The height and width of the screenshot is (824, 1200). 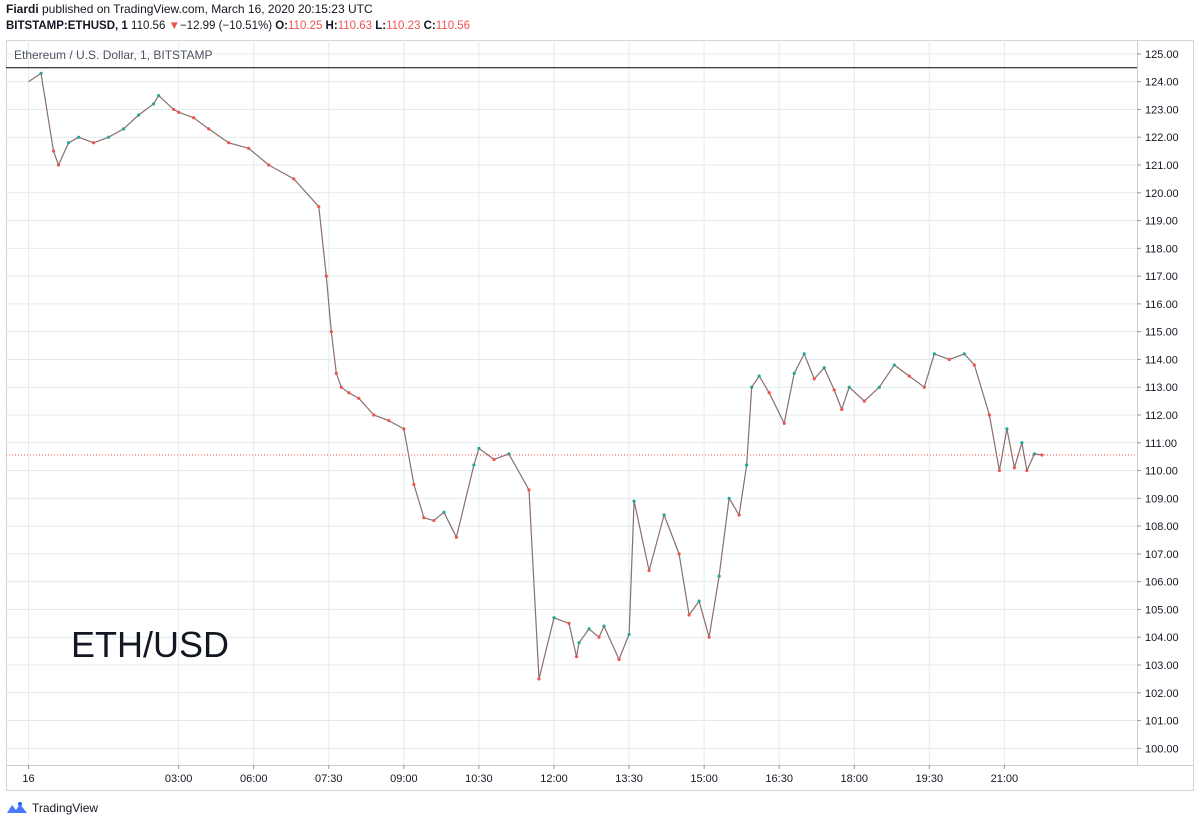 I want to click on last-price: 110.56, so click(x=148, y=26).